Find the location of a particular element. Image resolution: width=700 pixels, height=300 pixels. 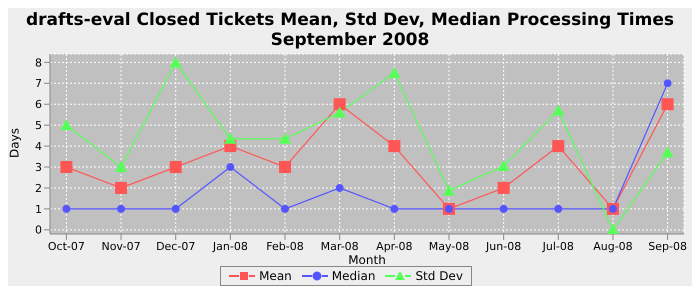

y-tick-label: 6 is located at coordinates (38, 105).